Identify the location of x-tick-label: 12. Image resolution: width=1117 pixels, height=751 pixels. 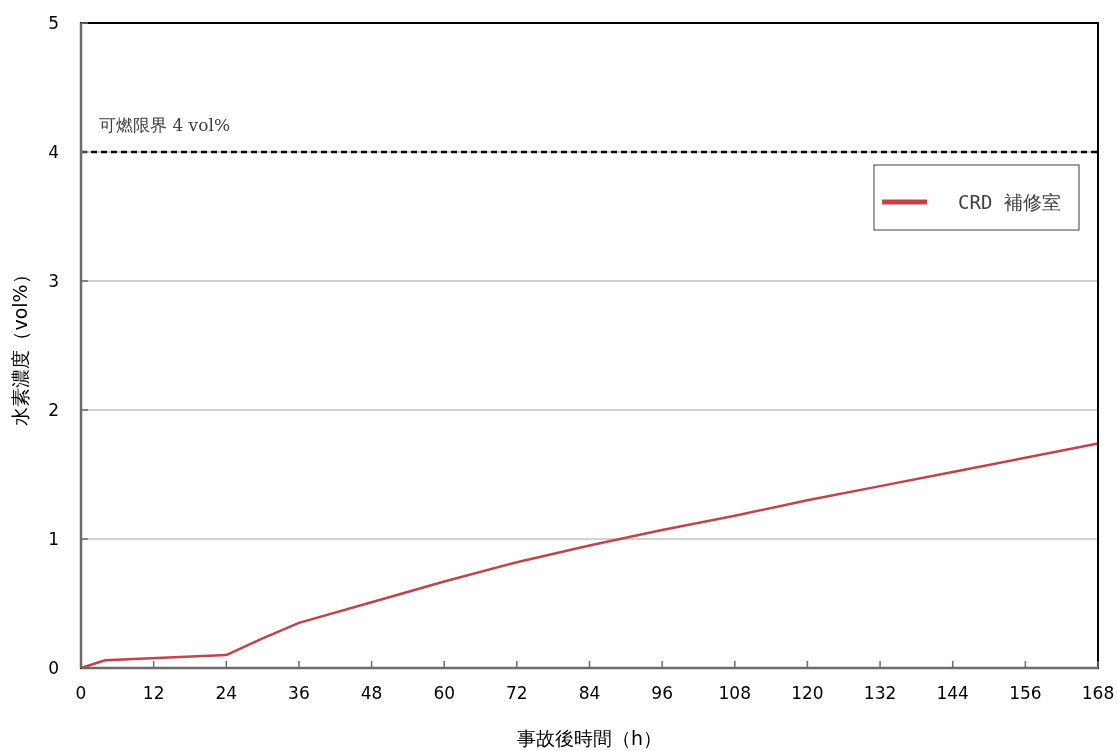
(153, 693).